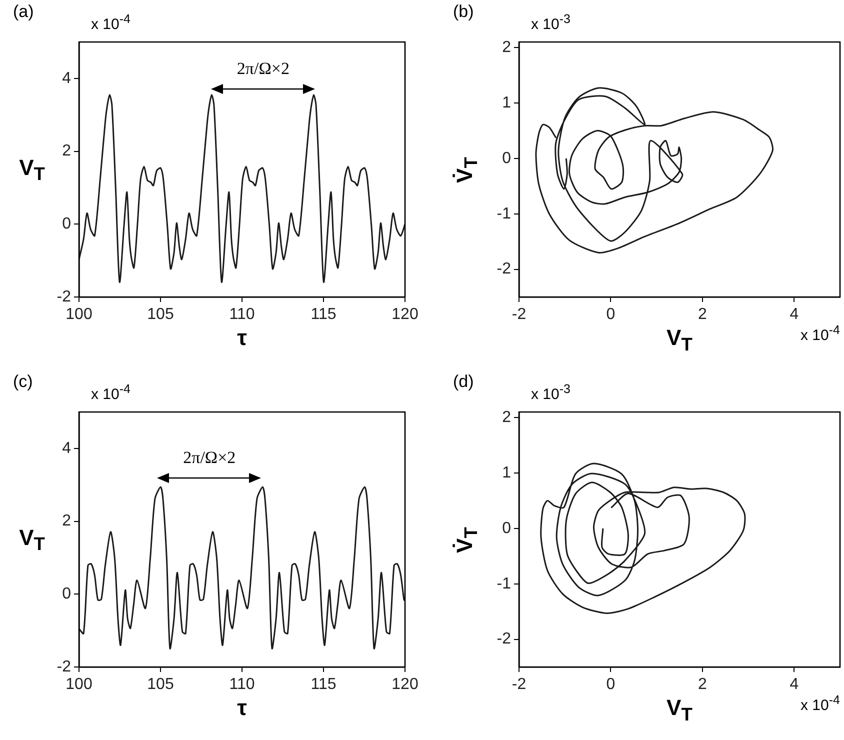 The image size is (844, 740). I want to click on chart-title: (c), so click(23, 382).